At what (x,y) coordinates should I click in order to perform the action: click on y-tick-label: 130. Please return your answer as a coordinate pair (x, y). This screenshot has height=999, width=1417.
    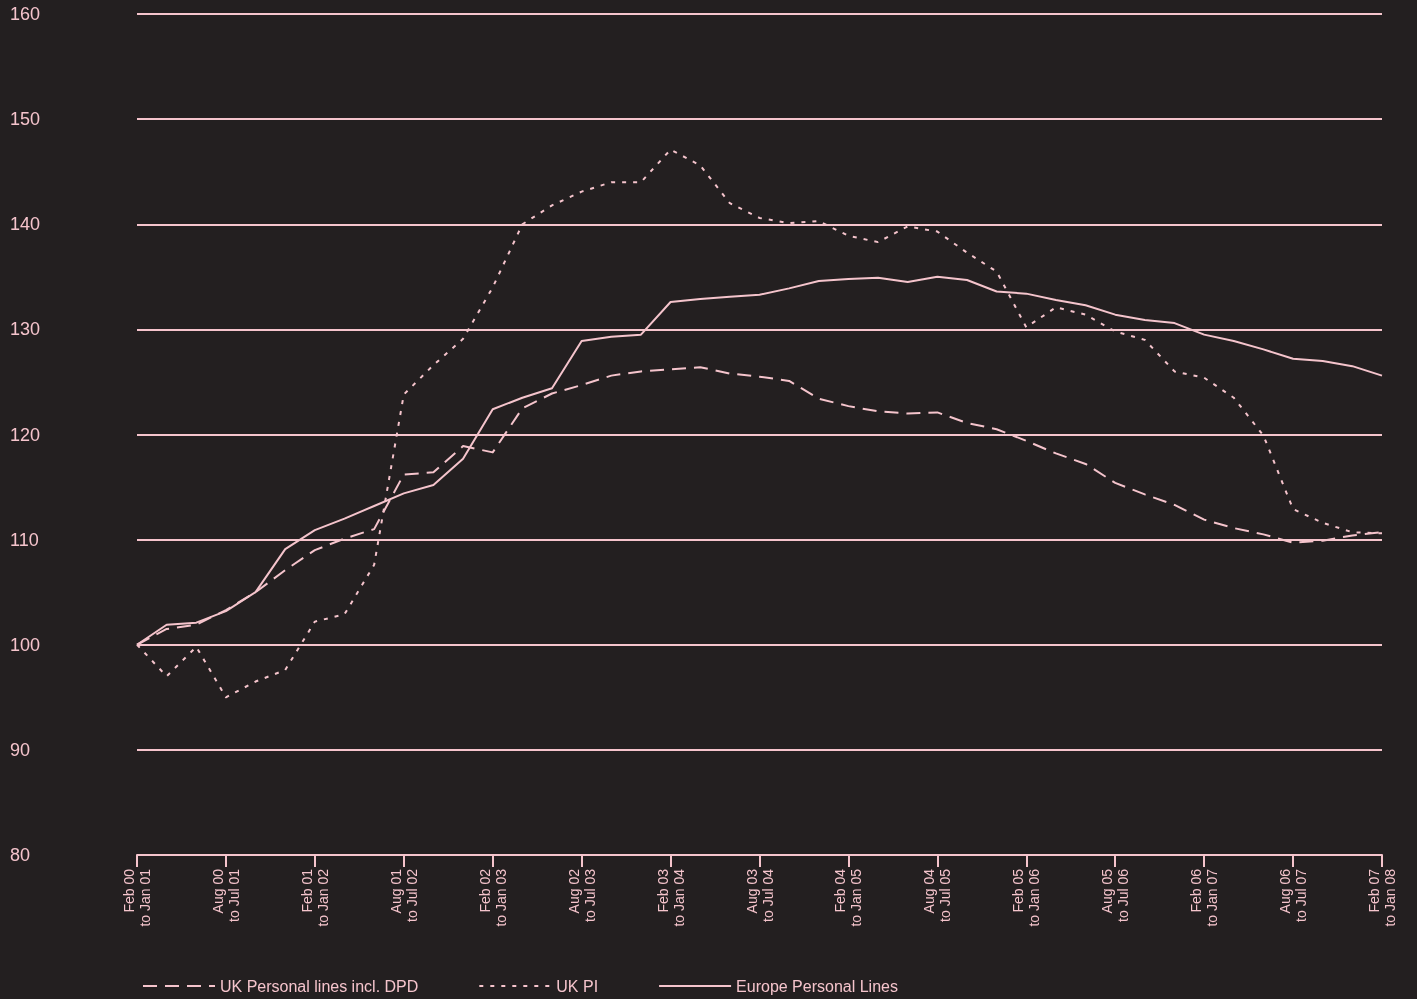
    Looking at the image, I should click on (25, 329).